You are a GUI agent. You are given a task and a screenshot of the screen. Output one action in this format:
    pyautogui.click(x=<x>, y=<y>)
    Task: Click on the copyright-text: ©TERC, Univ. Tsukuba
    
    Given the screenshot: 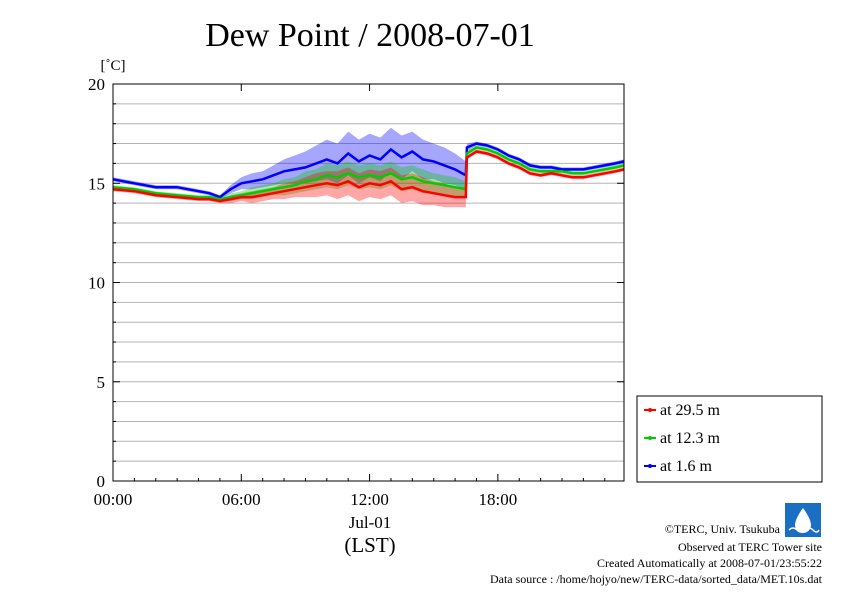 What is the action you would take?
    pyautogui.click(x=723, y=529)
    